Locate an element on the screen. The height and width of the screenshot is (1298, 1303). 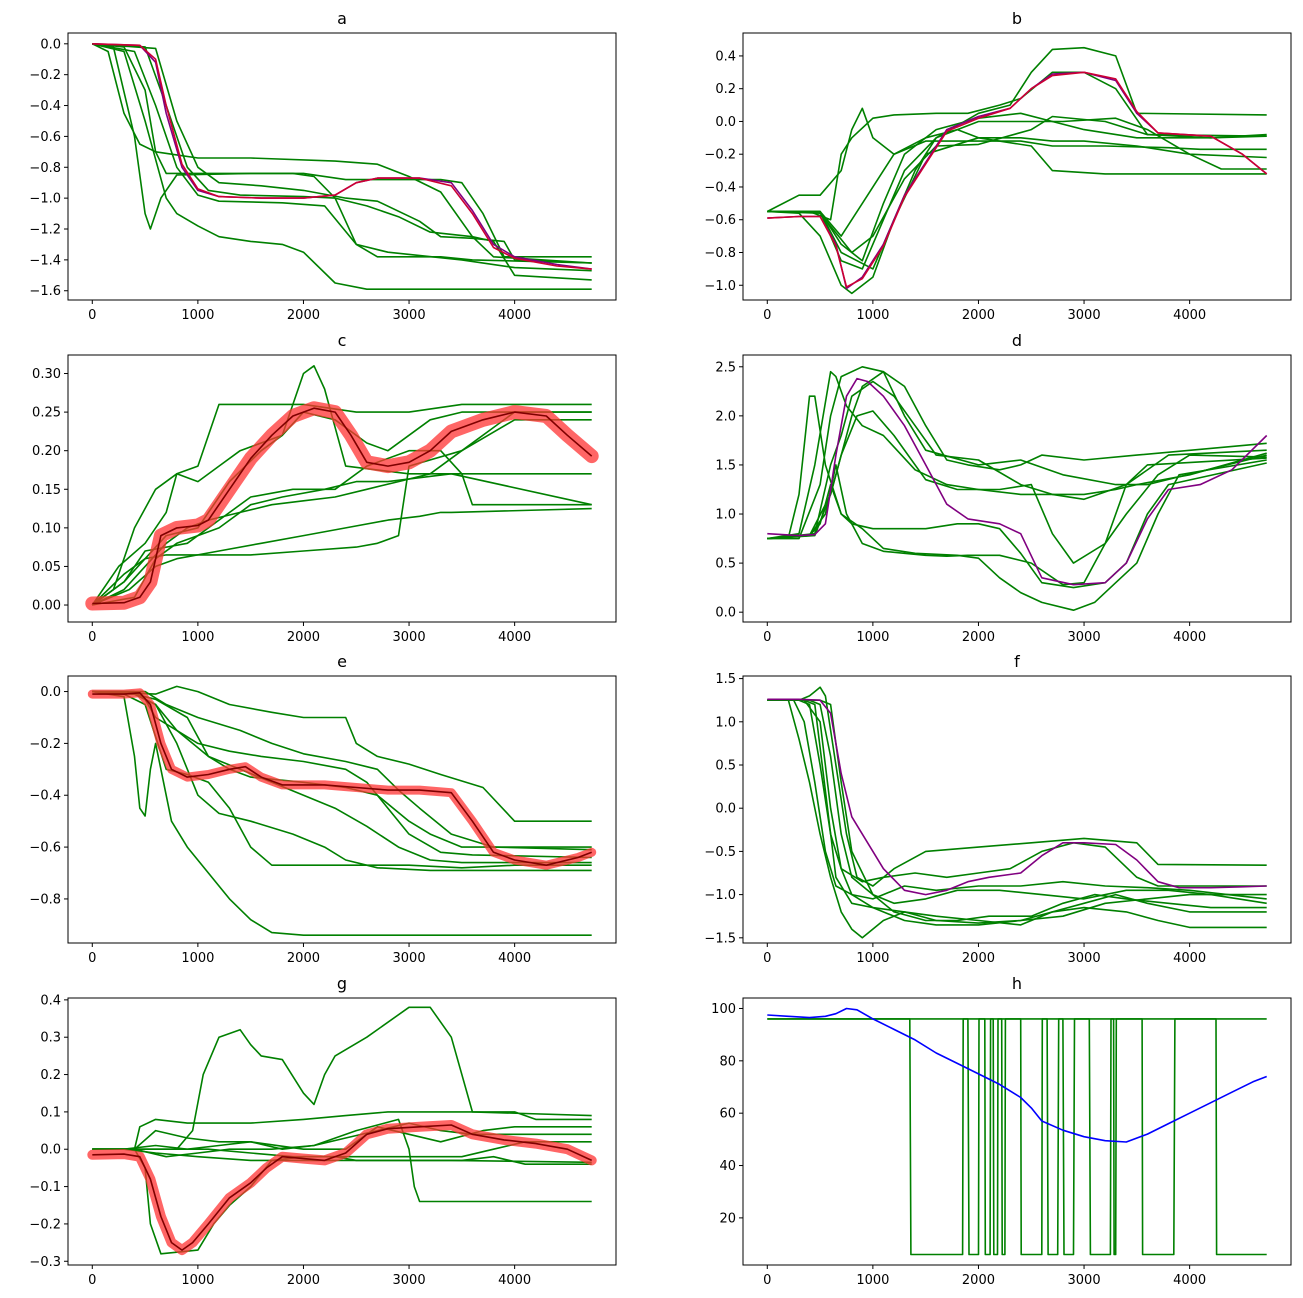
y-tick-label: −0.4 is located at coordinates (720, 187).